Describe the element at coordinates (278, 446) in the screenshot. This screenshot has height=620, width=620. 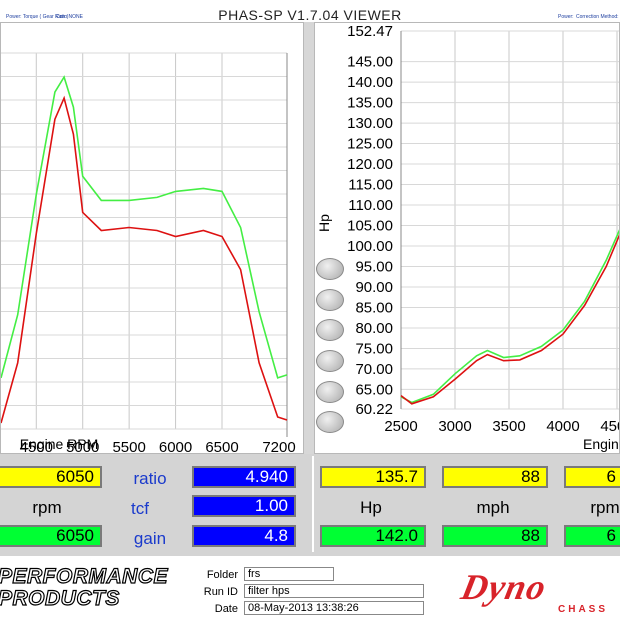
I see `x-tick-label: 7200` at that location.